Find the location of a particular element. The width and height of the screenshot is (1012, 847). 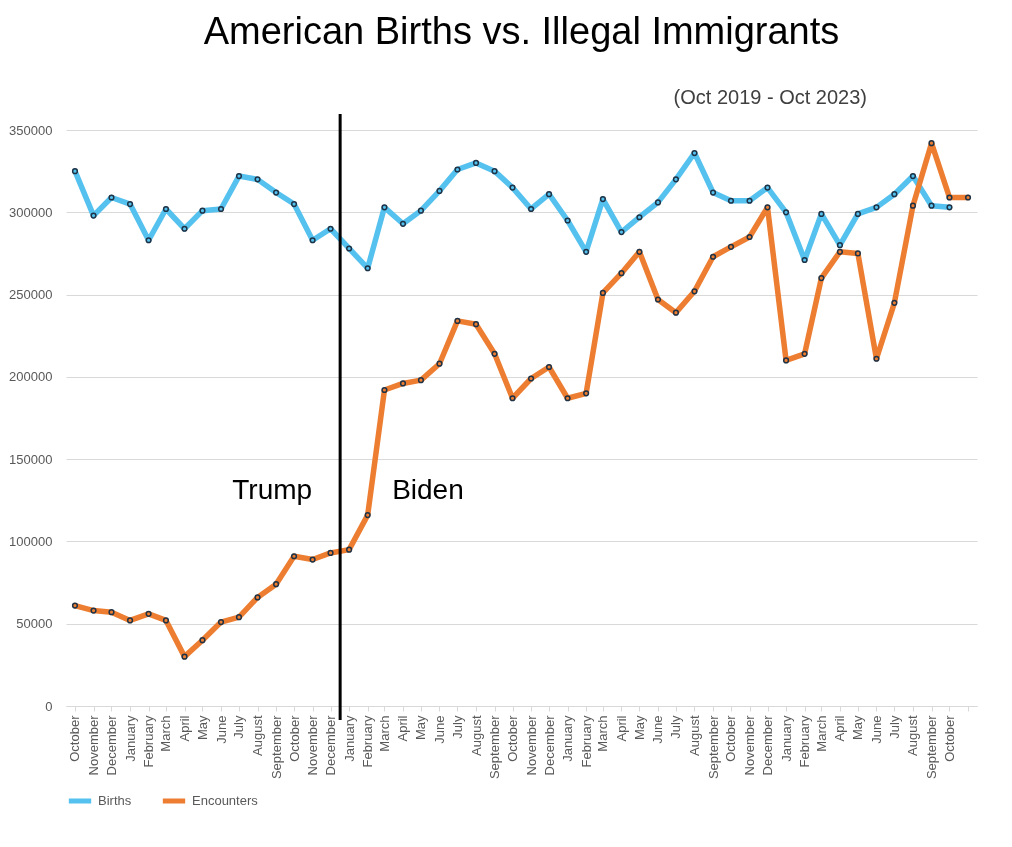

y-tick-label: 300000 is located at coordinates (31, 212).